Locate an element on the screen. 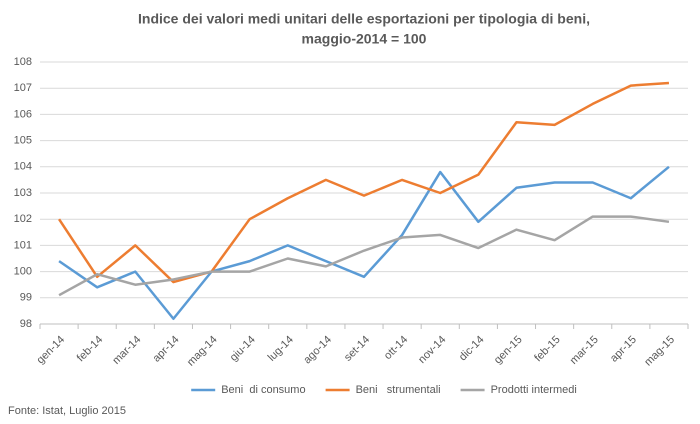 The width and height of the screenshot is (700, 424). legend-label: Prodotti intermedi is located at coordinates (534, 390).